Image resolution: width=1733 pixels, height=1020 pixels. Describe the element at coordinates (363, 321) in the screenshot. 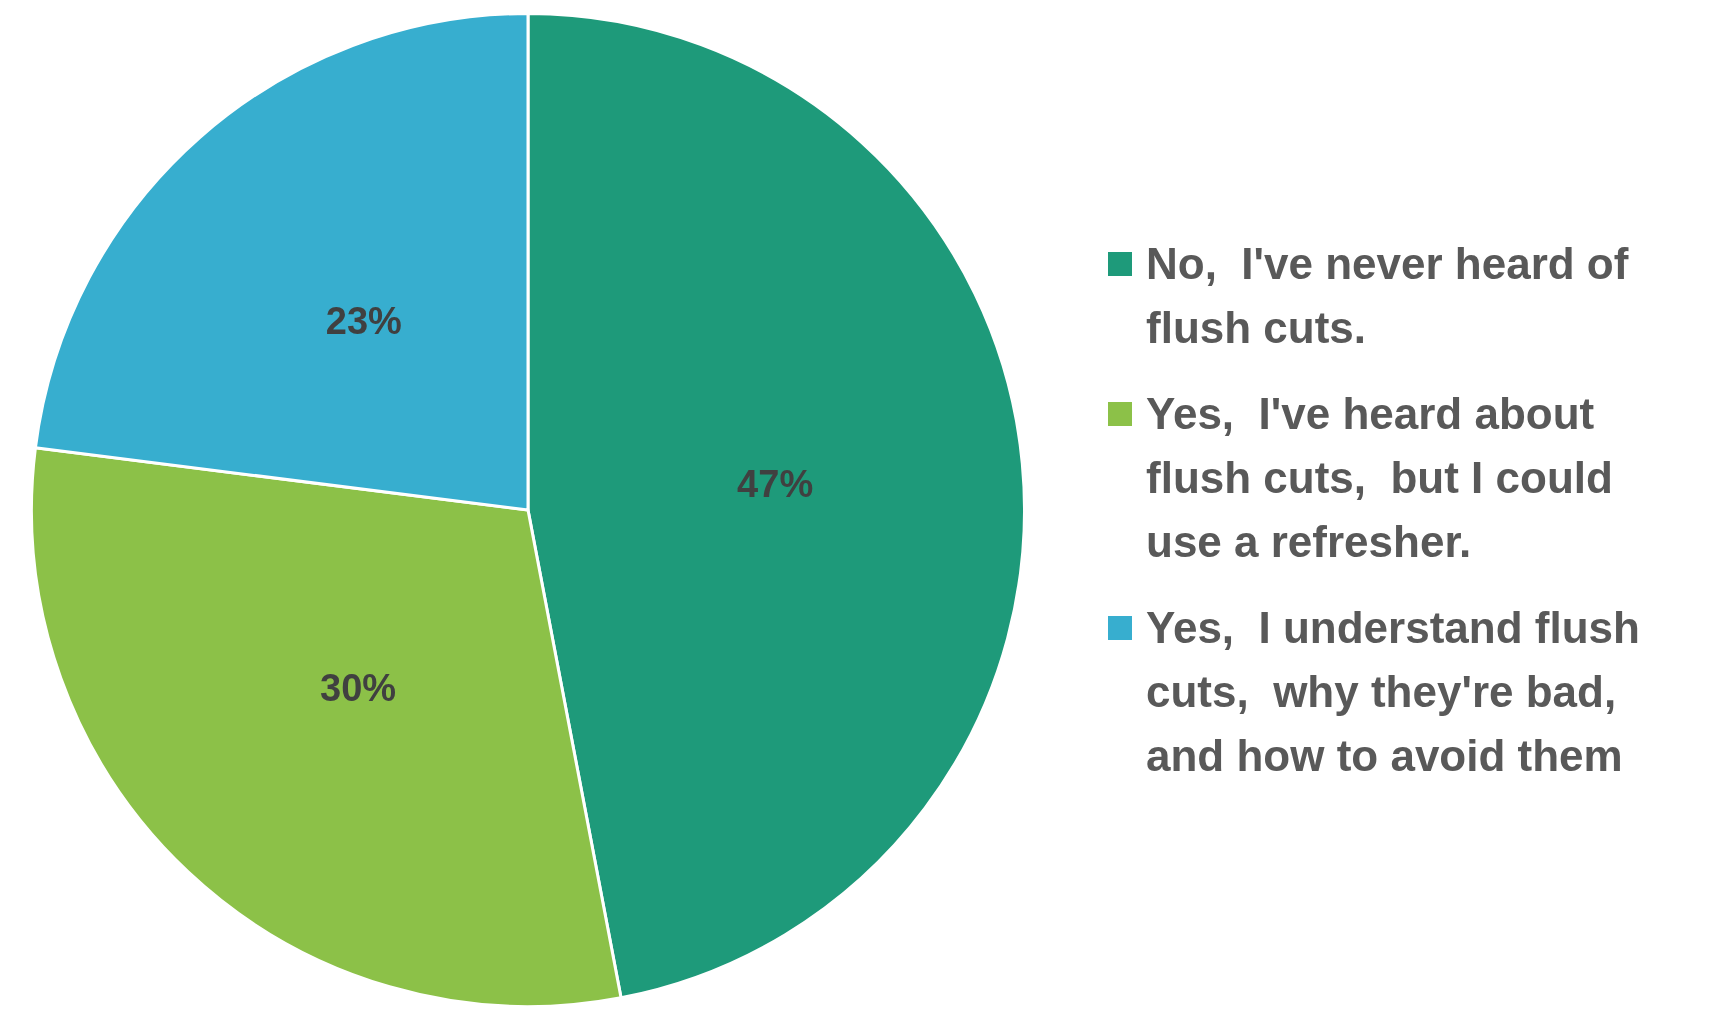

I see `data-label: 23%` at that location.